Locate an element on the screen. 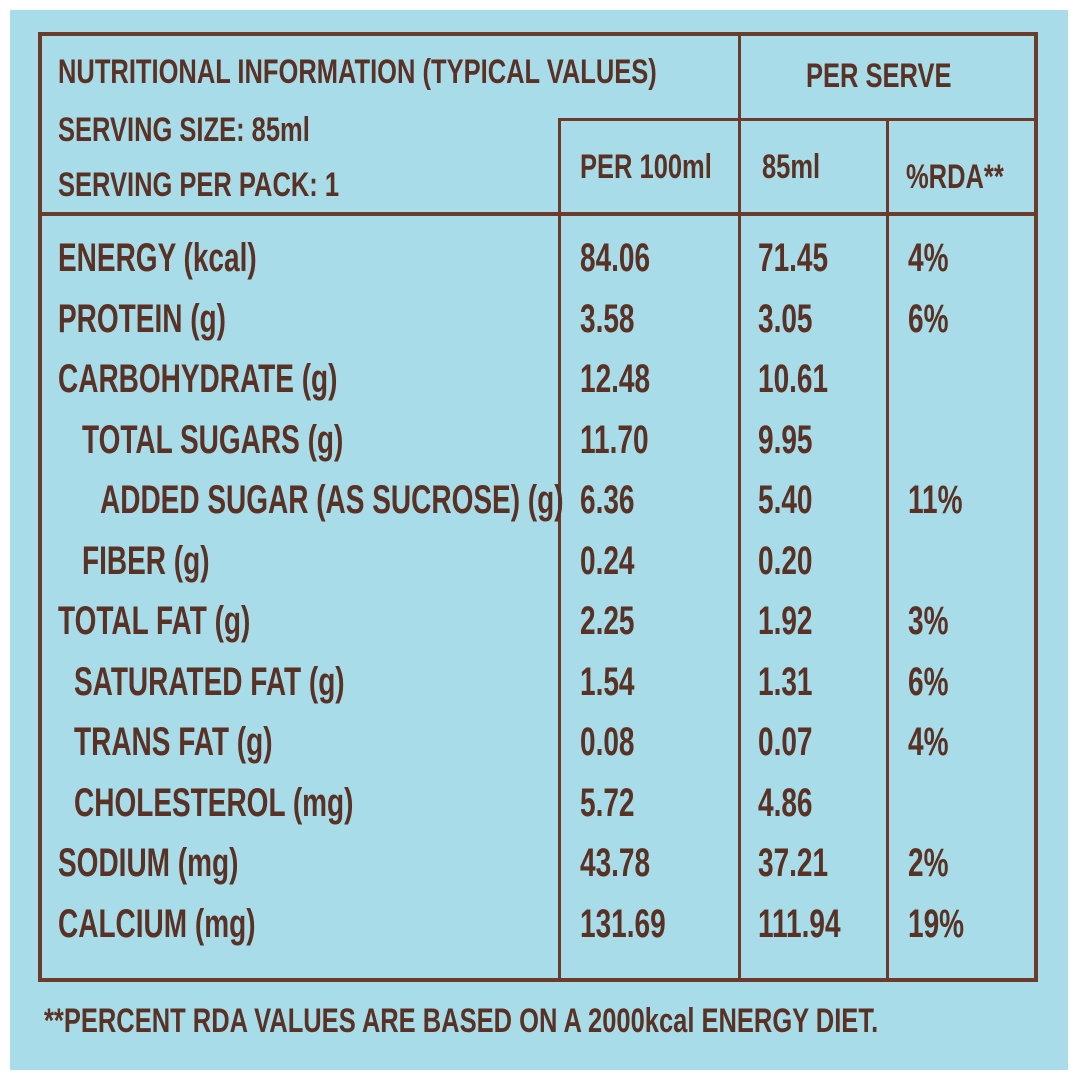 The width and height of the screenshot is (1080, 1080). value-per-serve: 71.45 is located at coordinates (793, 258).